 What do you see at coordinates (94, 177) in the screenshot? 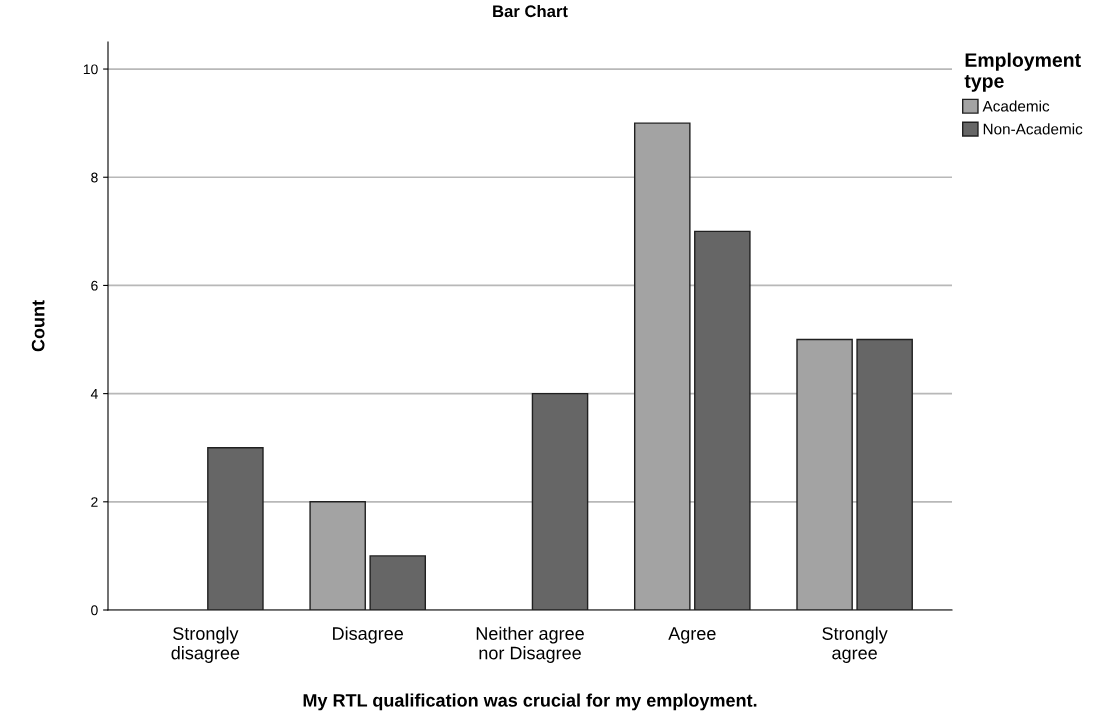
I see `y-tick-label: 8` at bounding box center [94, 177].